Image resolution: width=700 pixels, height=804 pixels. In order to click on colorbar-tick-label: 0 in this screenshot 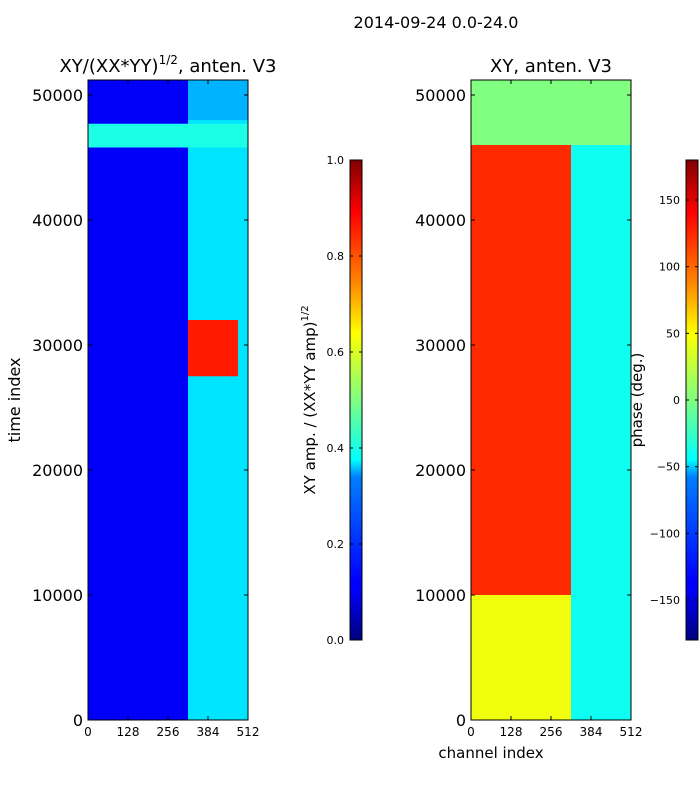, I will do `click(676, 400)`.